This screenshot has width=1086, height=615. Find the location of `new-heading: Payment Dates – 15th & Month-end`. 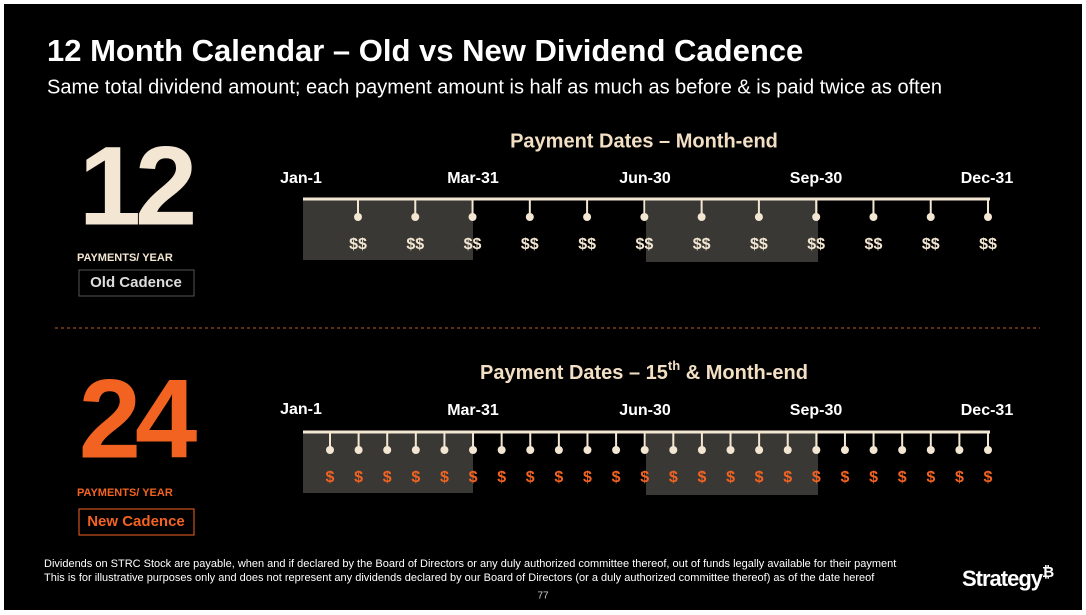

new-heading: Payment Dates – 15th & Month-end is located at coordinates (644, 371).